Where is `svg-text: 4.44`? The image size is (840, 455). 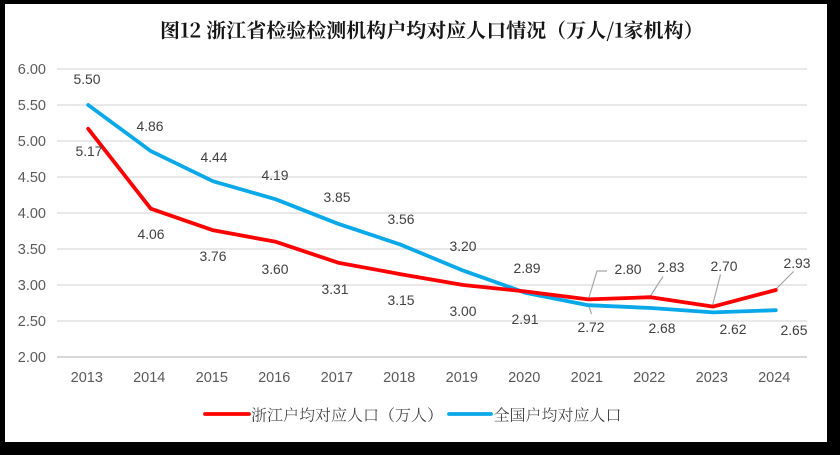 svg-text: 4.44 is located at coordinates (213, 157).